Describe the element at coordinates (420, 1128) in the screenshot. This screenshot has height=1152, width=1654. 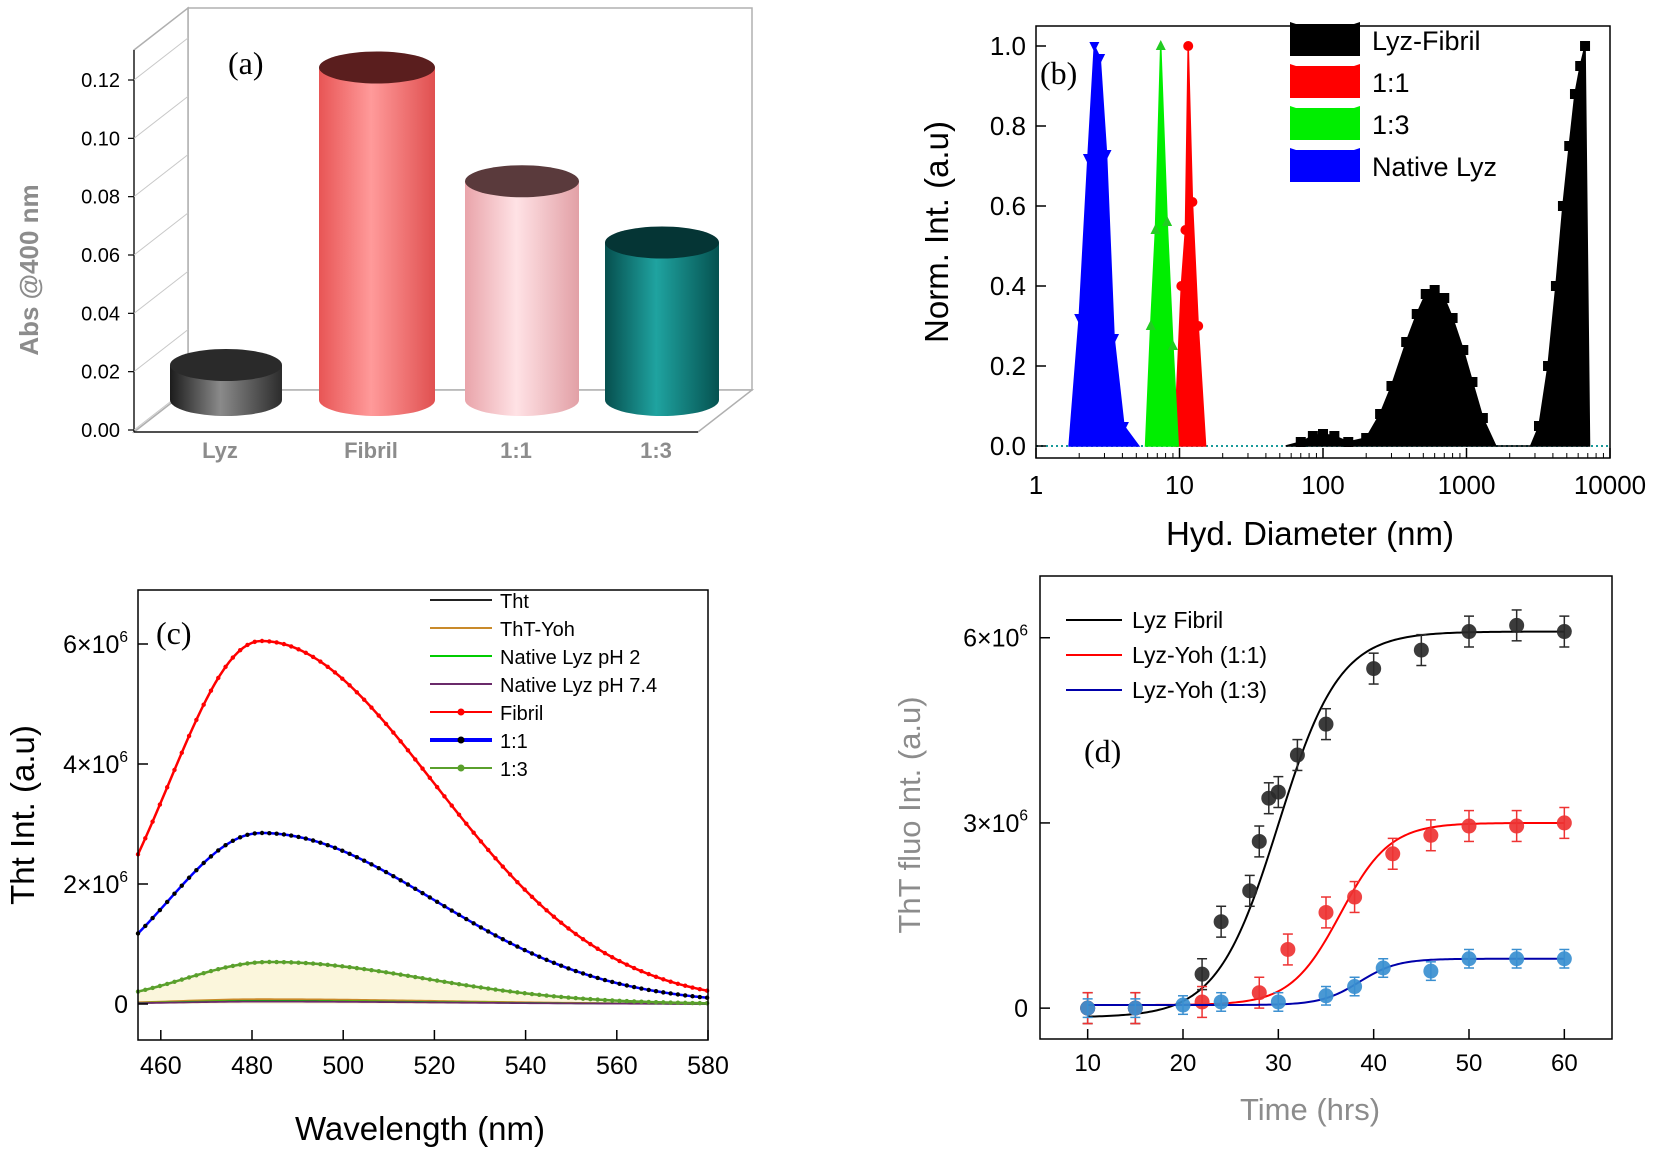
I see `panel-c-x-axis-title: Wavelength (nm)` at that location.